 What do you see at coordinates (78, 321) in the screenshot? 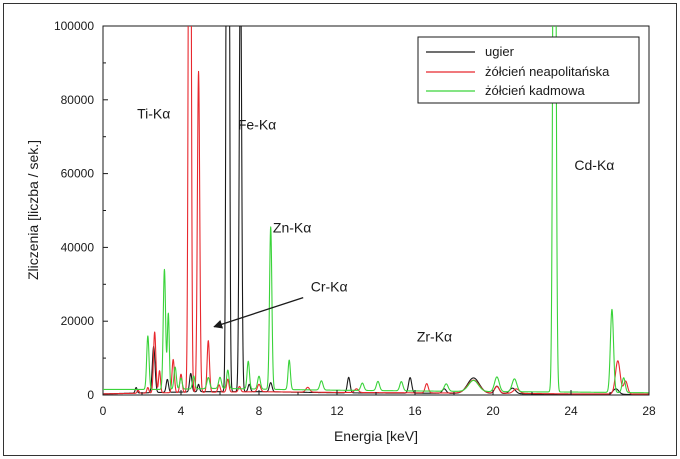
I see `y-tick-label: 20000` at bounding box center [78, 321].